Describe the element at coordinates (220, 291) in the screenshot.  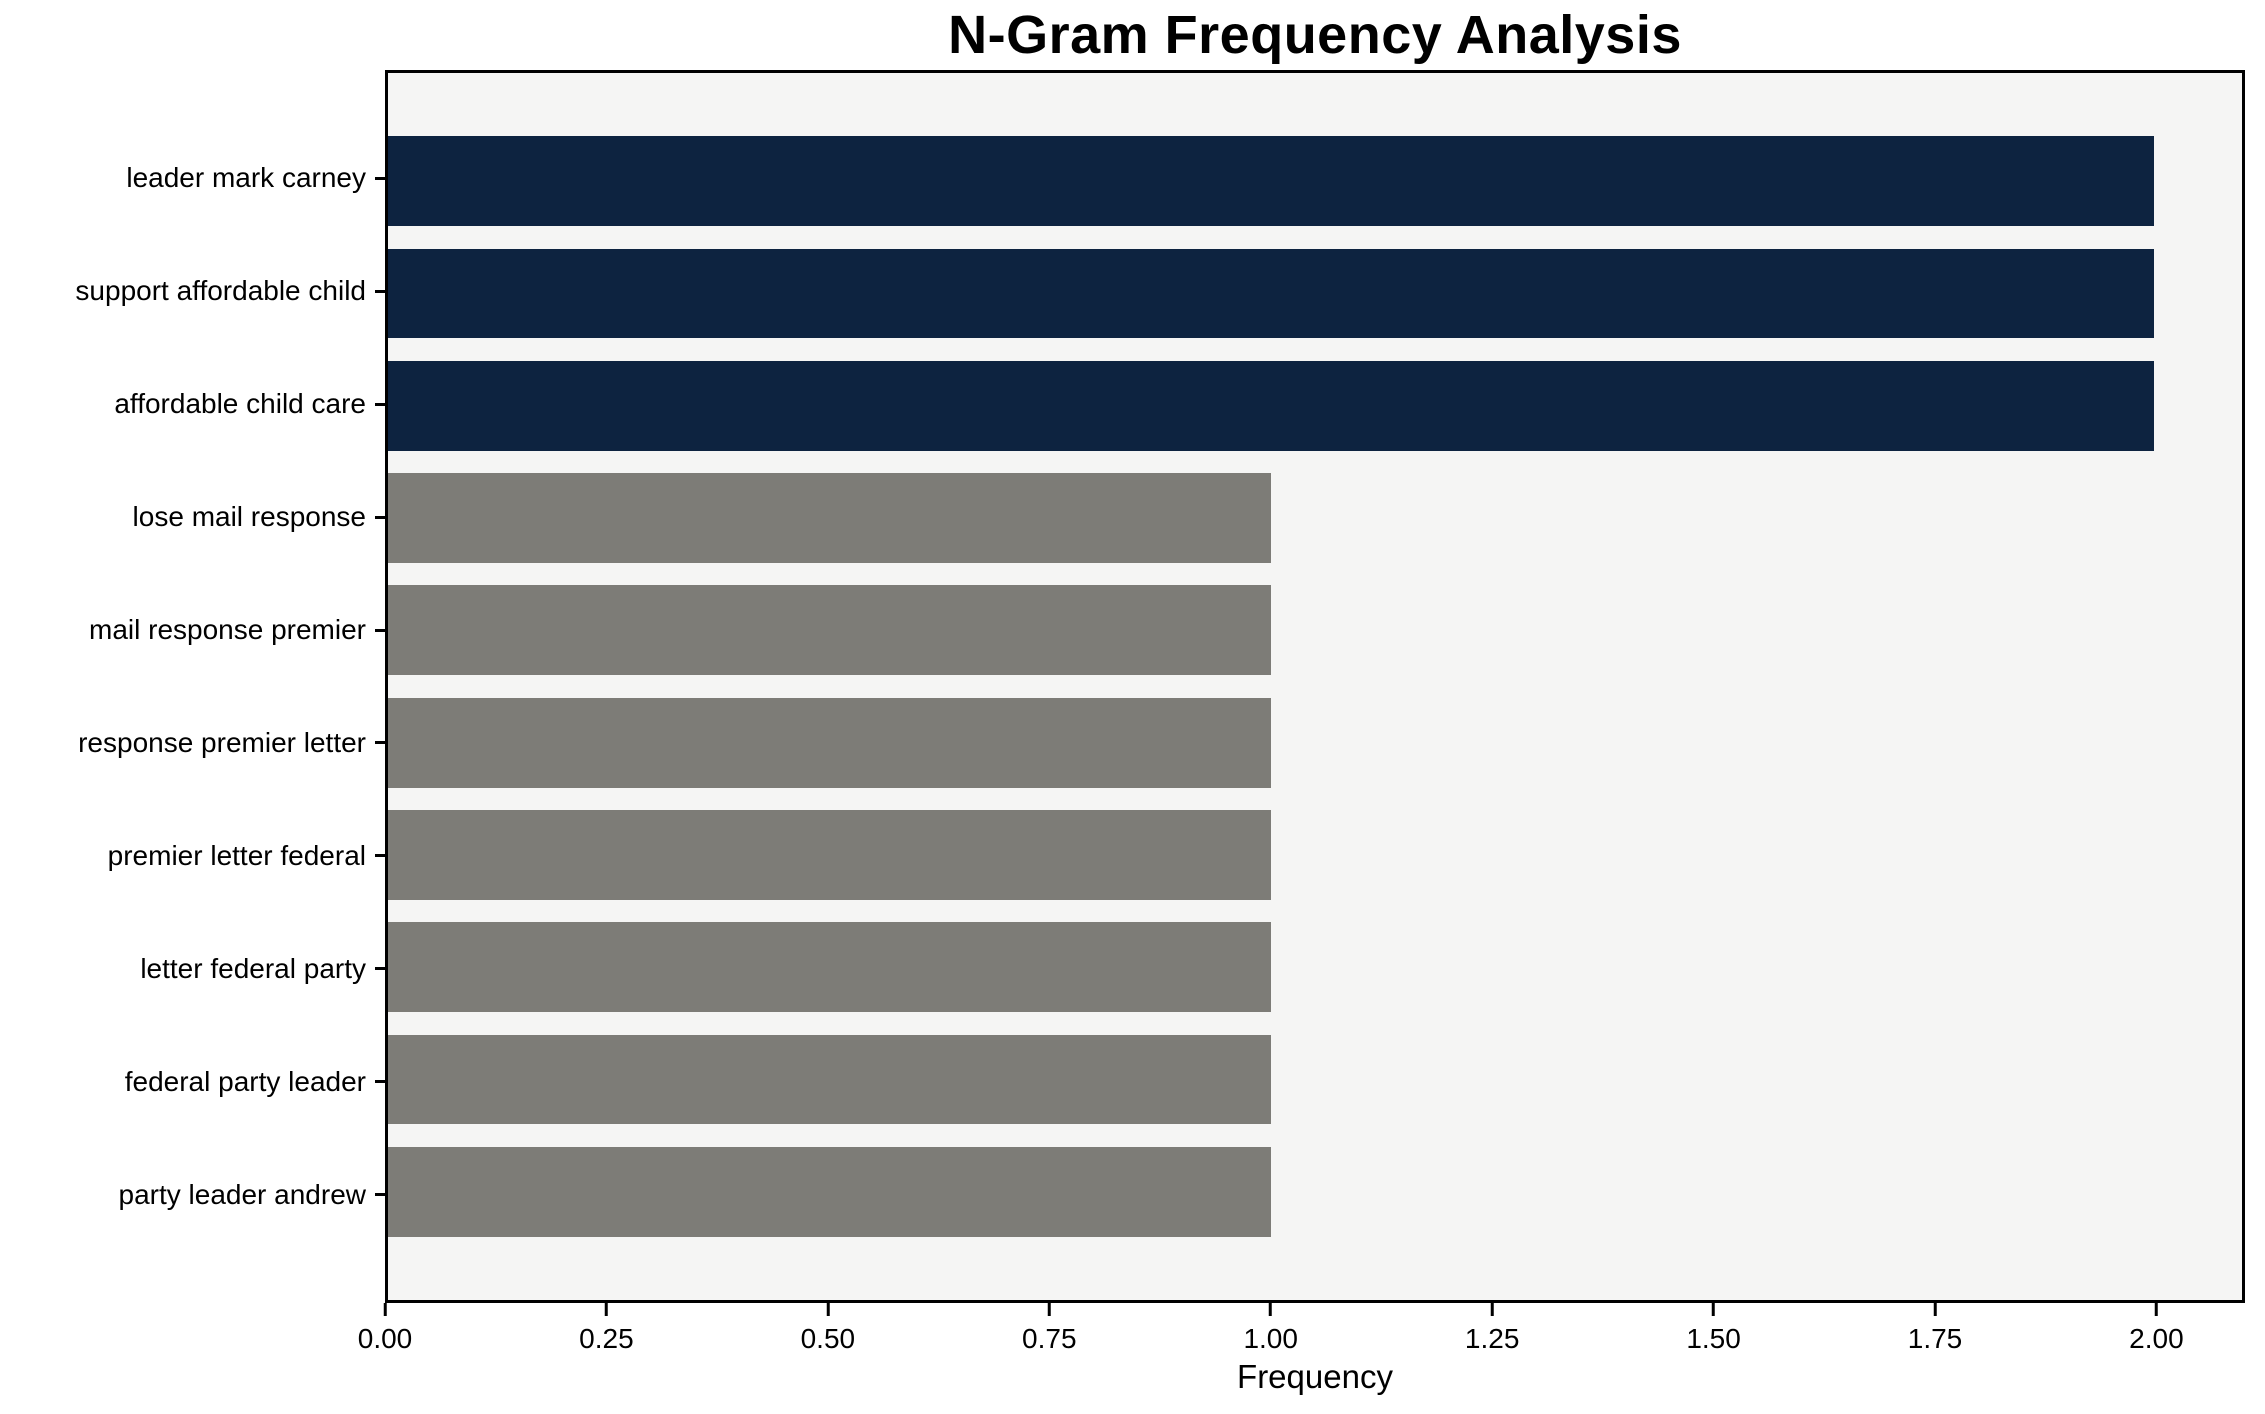
I see `y-tick-label: support affordable child` at that location.